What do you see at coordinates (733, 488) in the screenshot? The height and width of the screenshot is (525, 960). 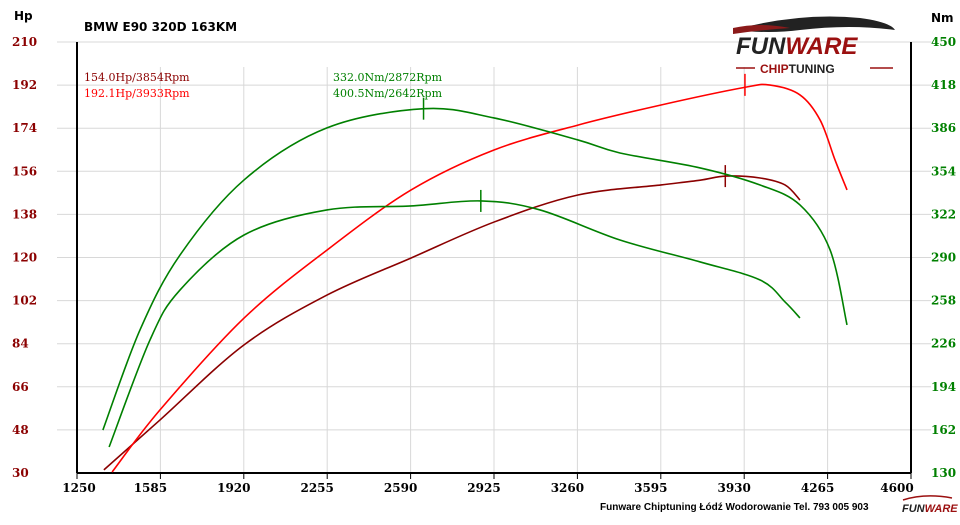 I see `x-tick-label: 3930` at bounding box center [733, 488].